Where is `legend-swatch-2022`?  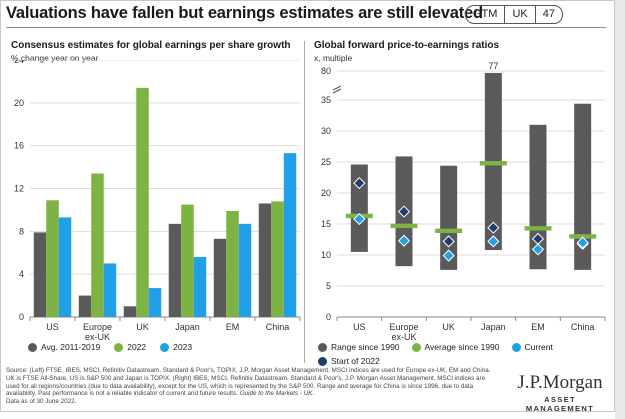
legend-swatch-2022 is located at coordinates (119, 347).